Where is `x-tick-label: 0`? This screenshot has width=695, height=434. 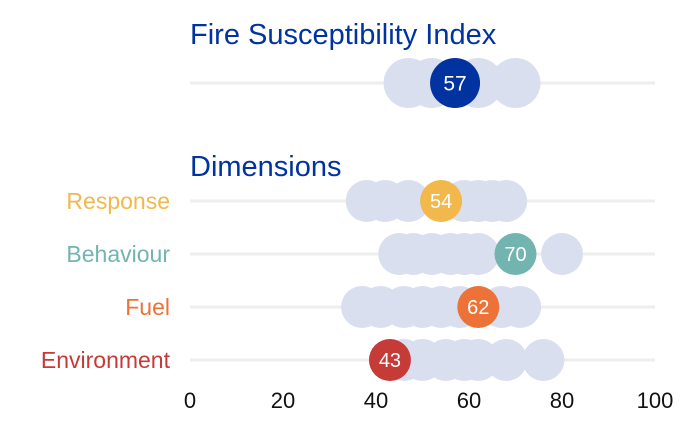 x-tick-label: 0 is located at coordinates (190, 400).